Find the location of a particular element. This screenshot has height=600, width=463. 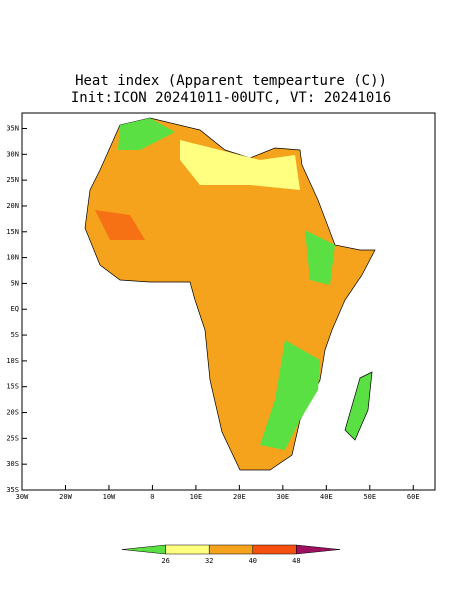

north-green is located at coordinates (146, 134).